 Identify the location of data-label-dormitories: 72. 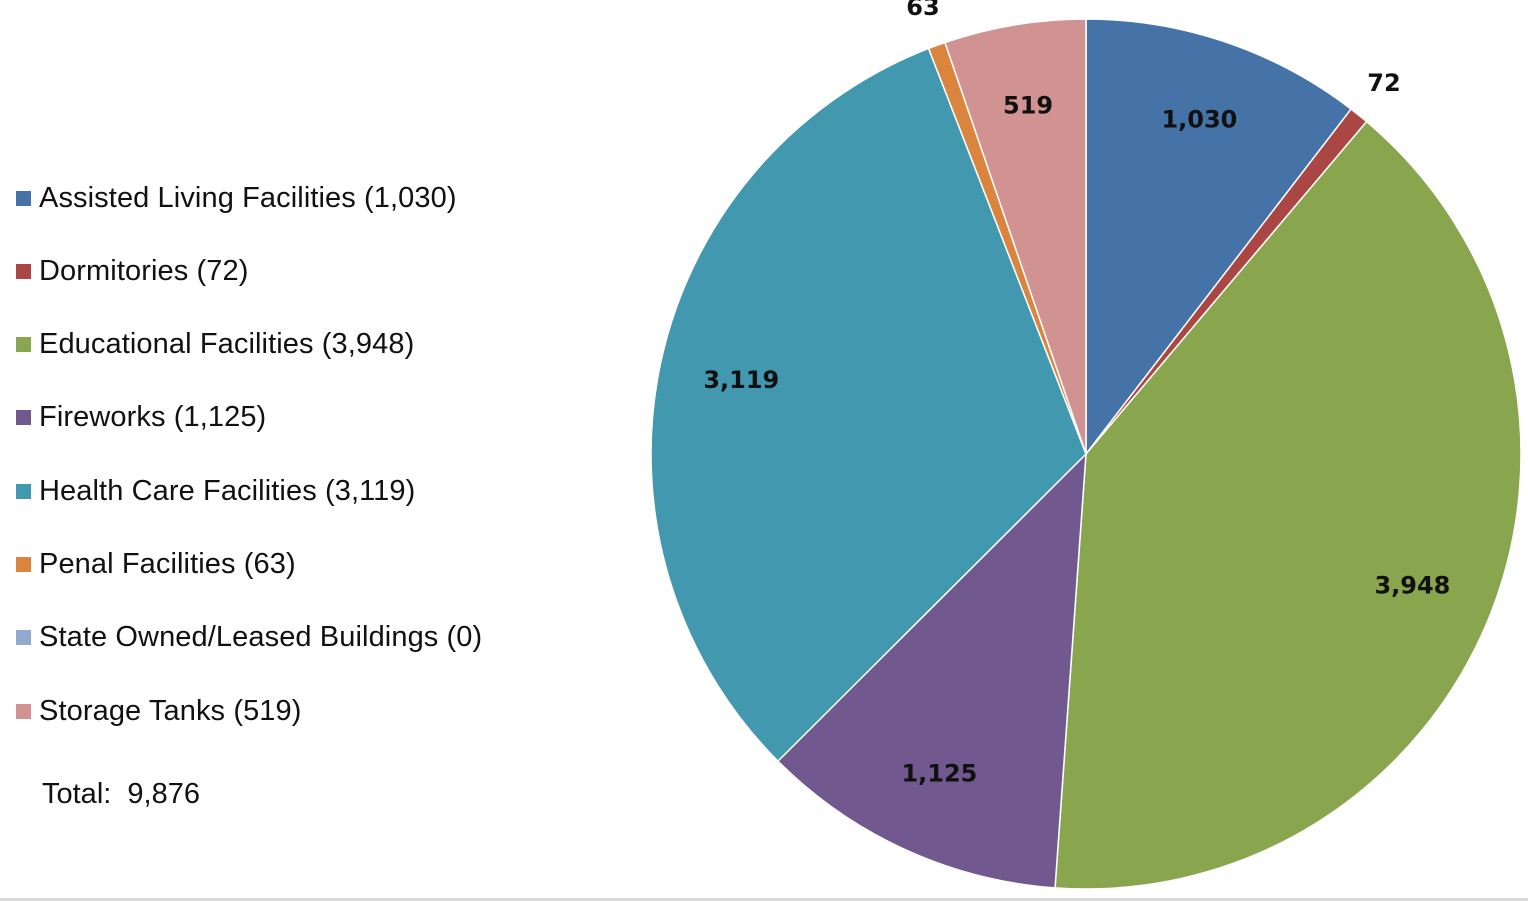
(1383, 83).